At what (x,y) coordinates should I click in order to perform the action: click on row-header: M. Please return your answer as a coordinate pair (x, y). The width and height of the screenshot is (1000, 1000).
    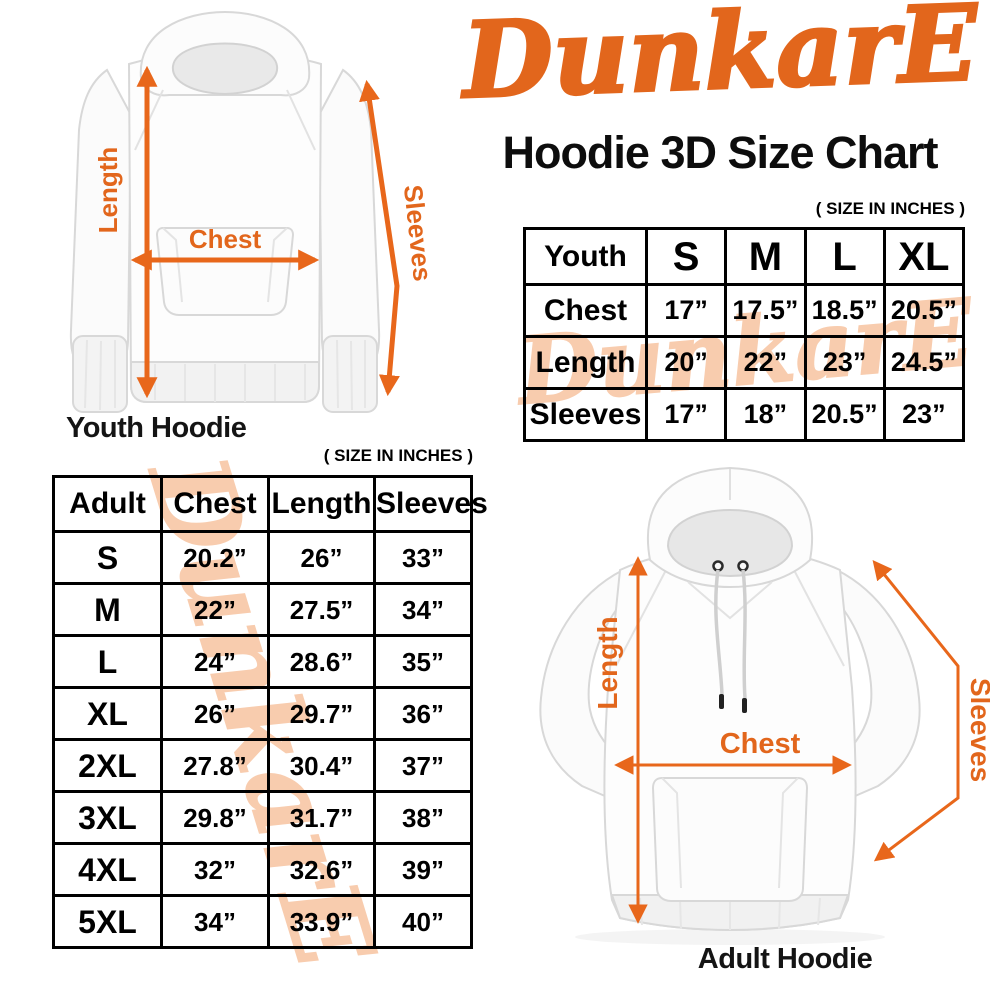
    Looking at the image, I should click on (107, 609).